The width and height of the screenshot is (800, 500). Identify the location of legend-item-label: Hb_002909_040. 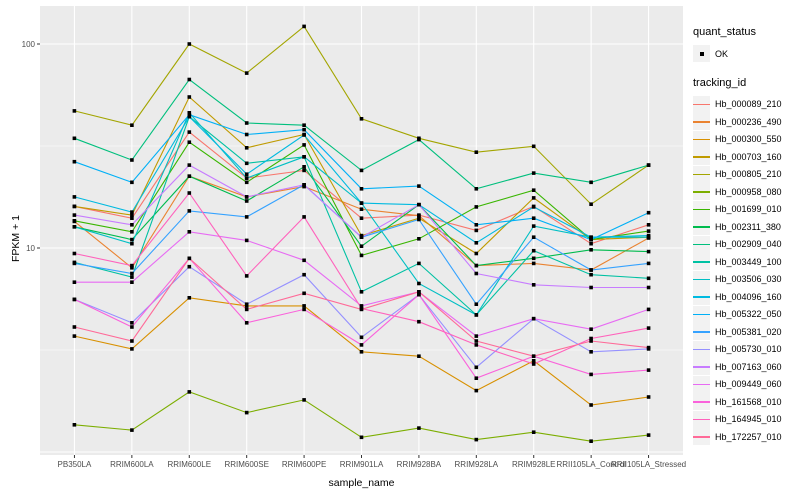
(748, 244).